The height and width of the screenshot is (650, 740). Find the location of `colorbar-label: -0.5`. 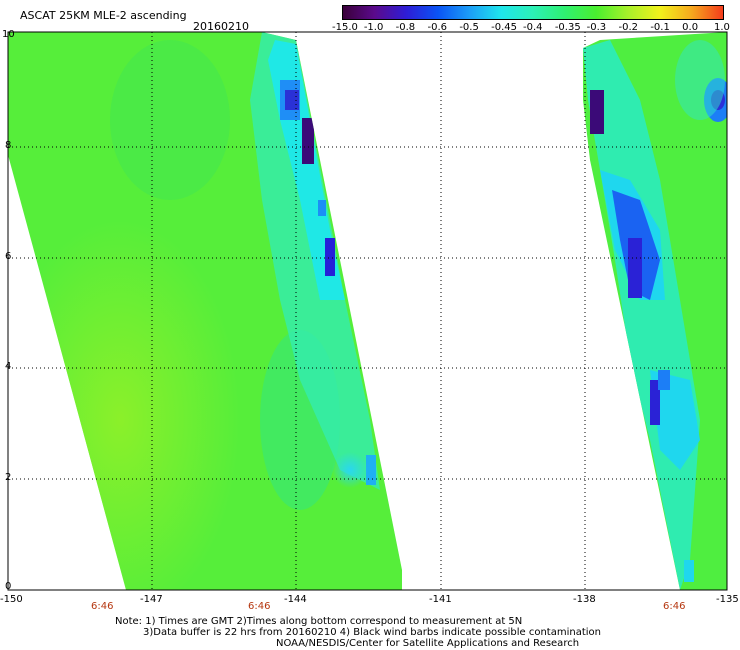

colorbar-label: -0.5 is located at coordinates (469, 27).